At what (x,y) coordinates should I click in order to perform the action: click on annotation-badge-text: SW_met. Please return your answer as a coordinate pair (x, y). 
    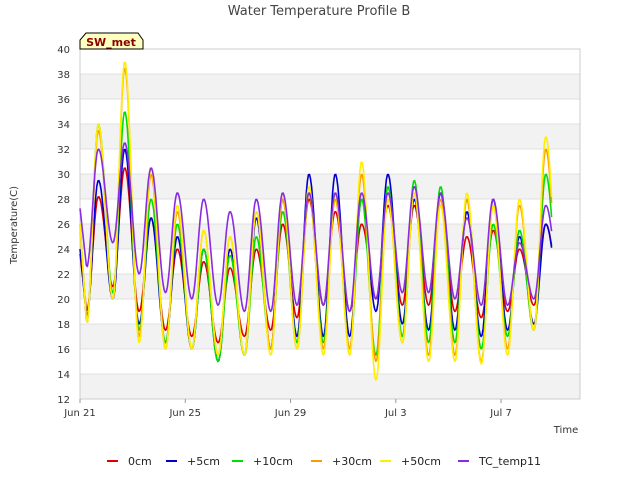
    Looking at the image, I should click on (111, 42).